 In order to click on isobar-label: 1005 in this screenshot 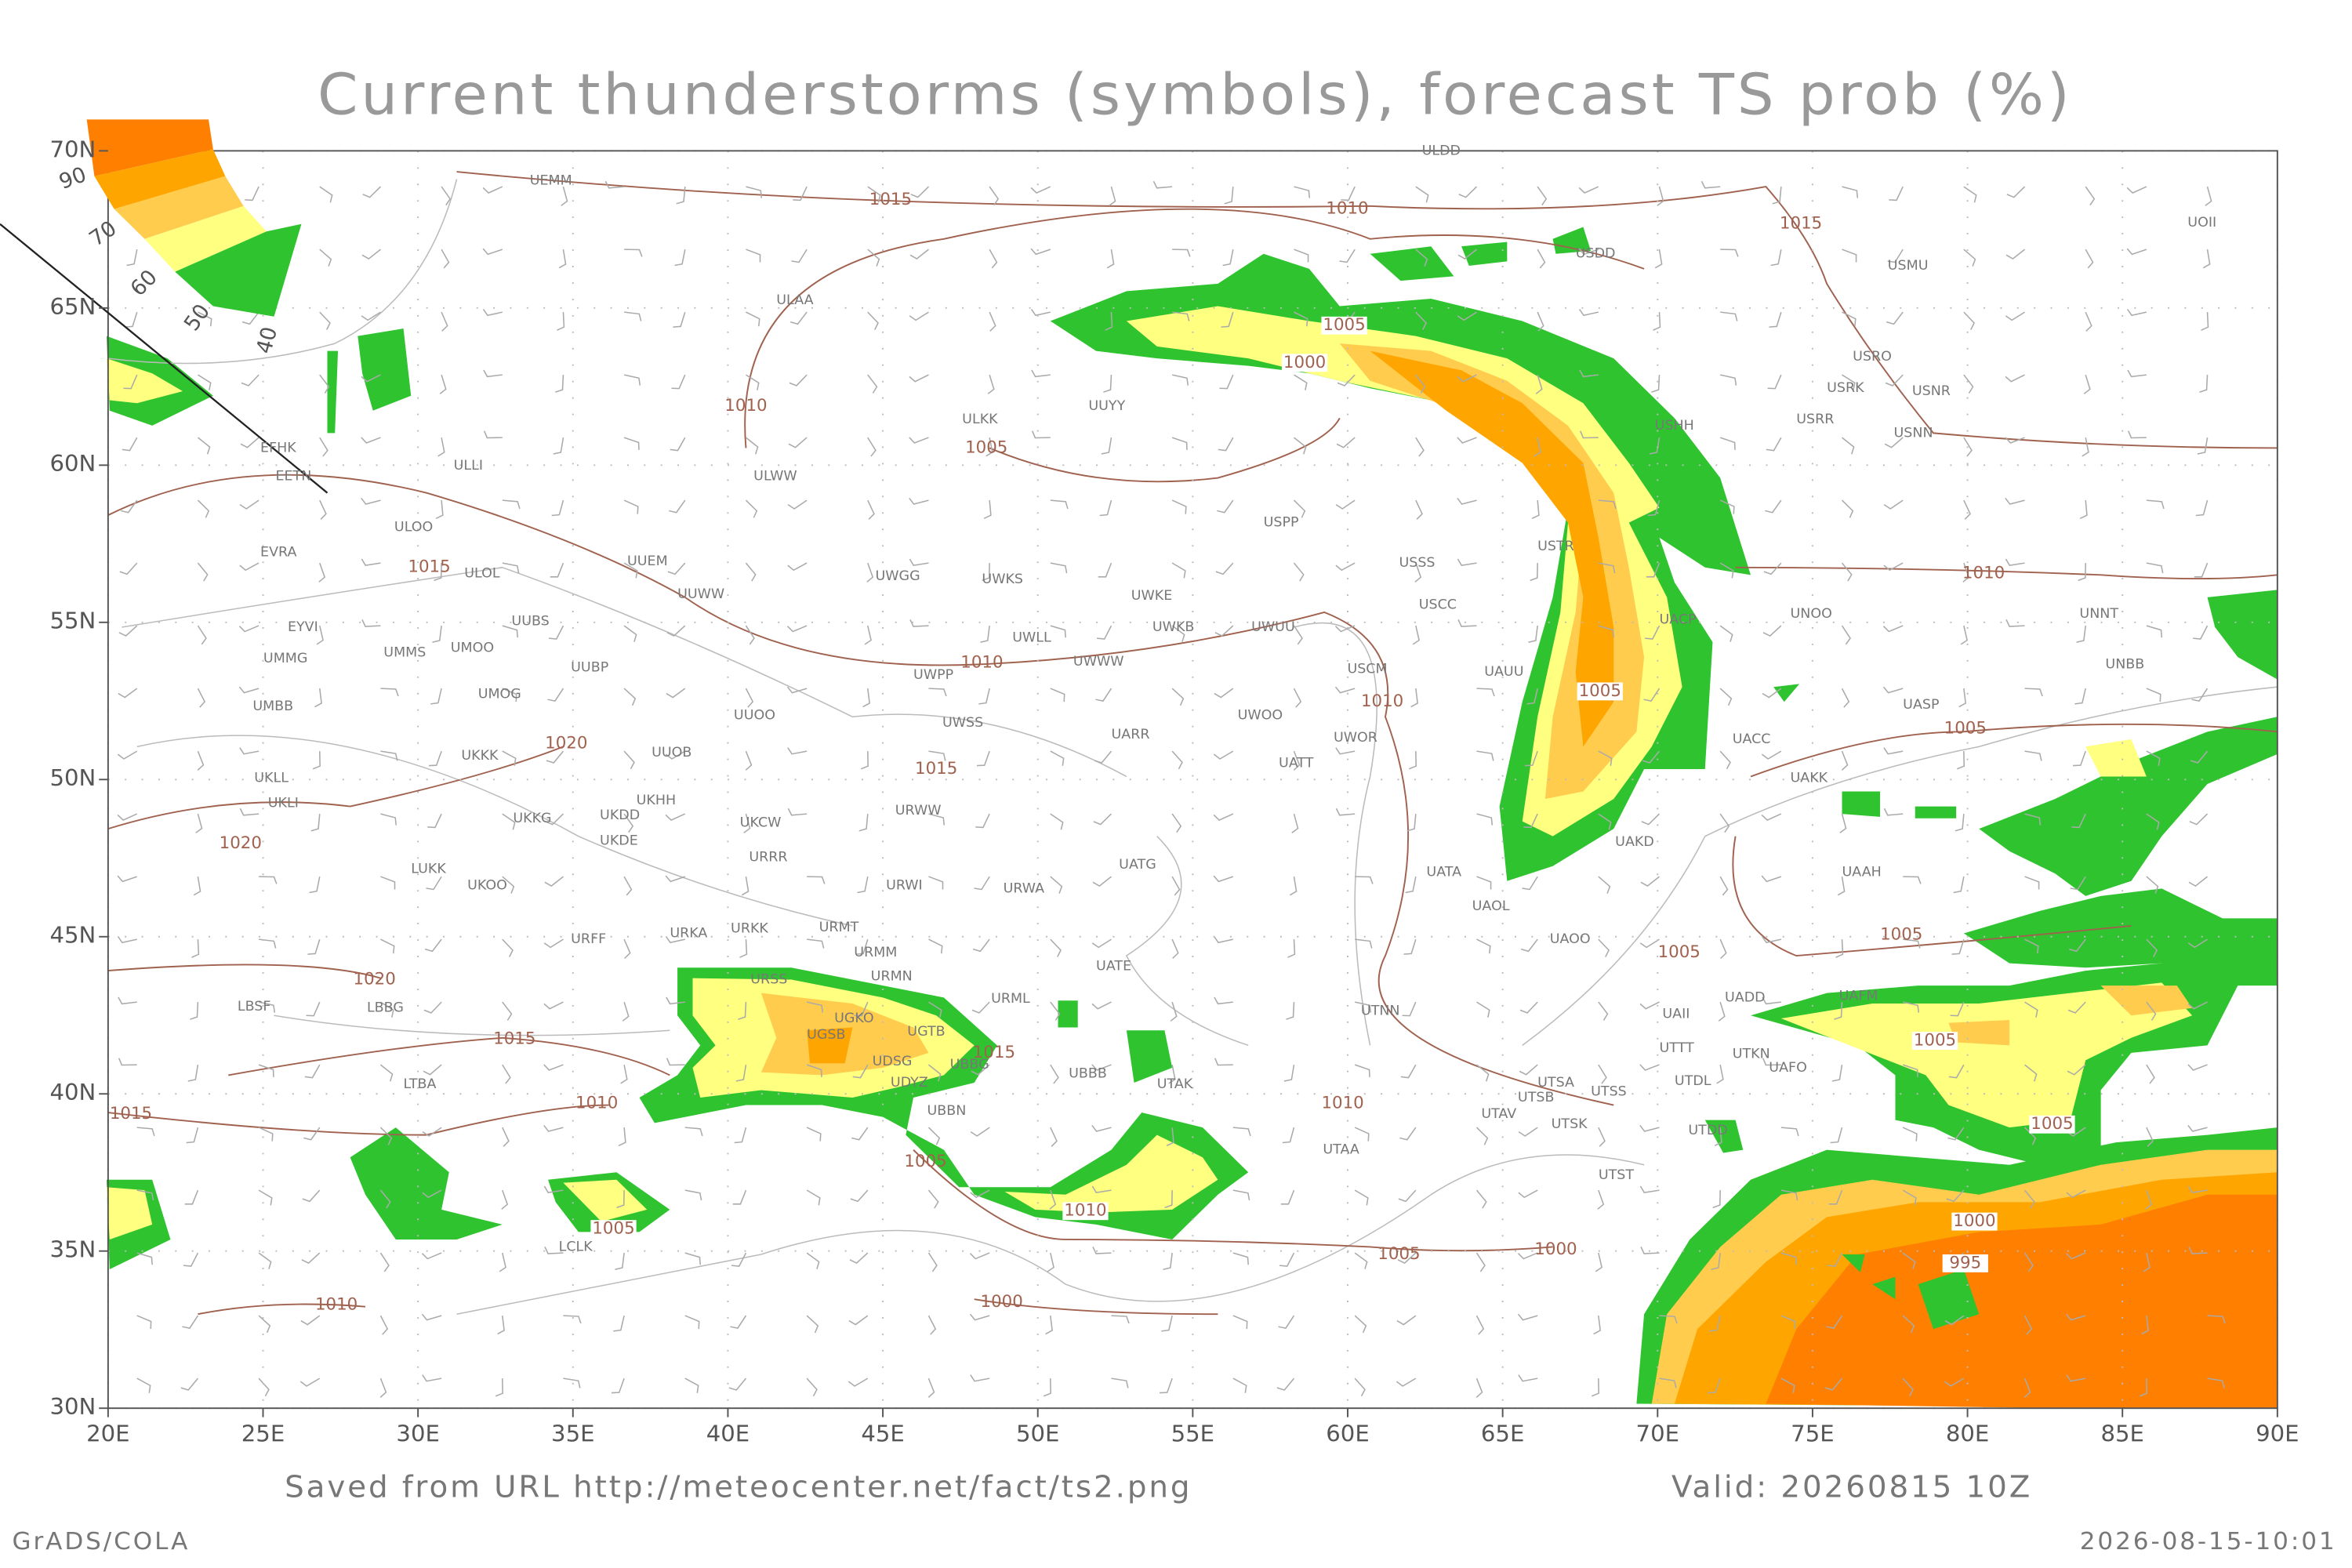, I will do `click(1600, 690)`.